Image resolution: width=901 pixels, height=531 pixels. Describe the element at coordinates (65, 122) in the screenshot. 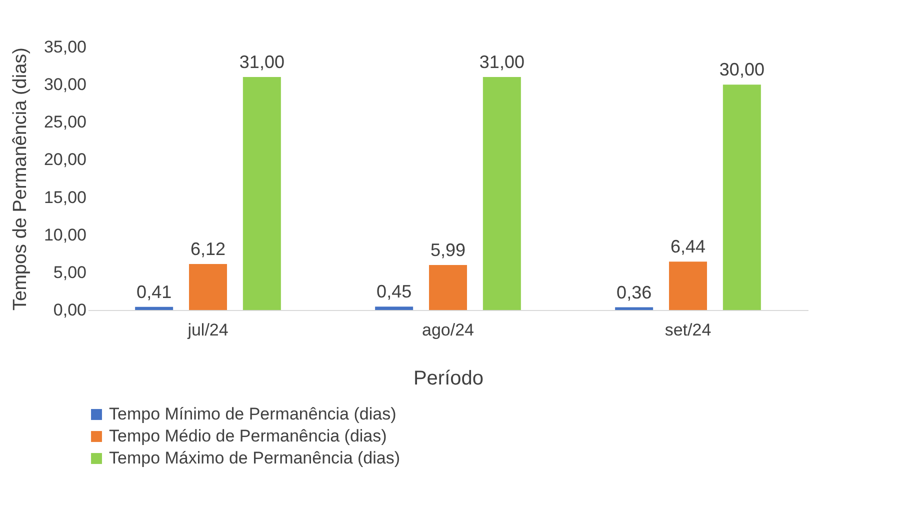

I see `y-tick-label: 25,00` at that location.